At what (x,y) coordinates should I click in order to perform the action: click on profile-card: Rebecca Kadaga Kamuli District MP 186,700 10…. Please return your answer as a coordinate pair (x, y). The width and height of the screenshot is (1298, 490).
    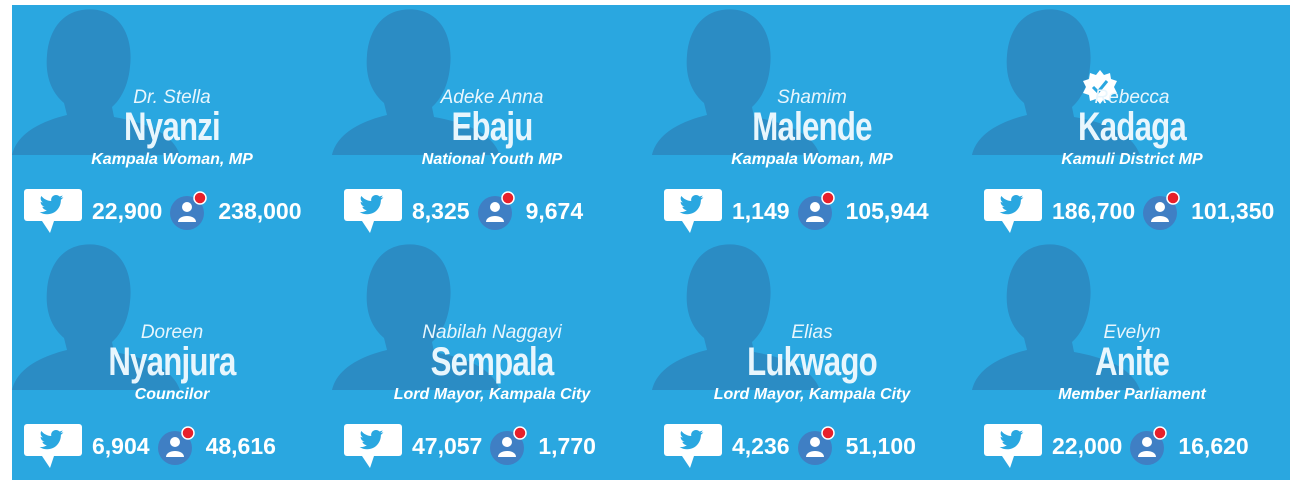
    Looking at the image, I should click on (1131, 122).